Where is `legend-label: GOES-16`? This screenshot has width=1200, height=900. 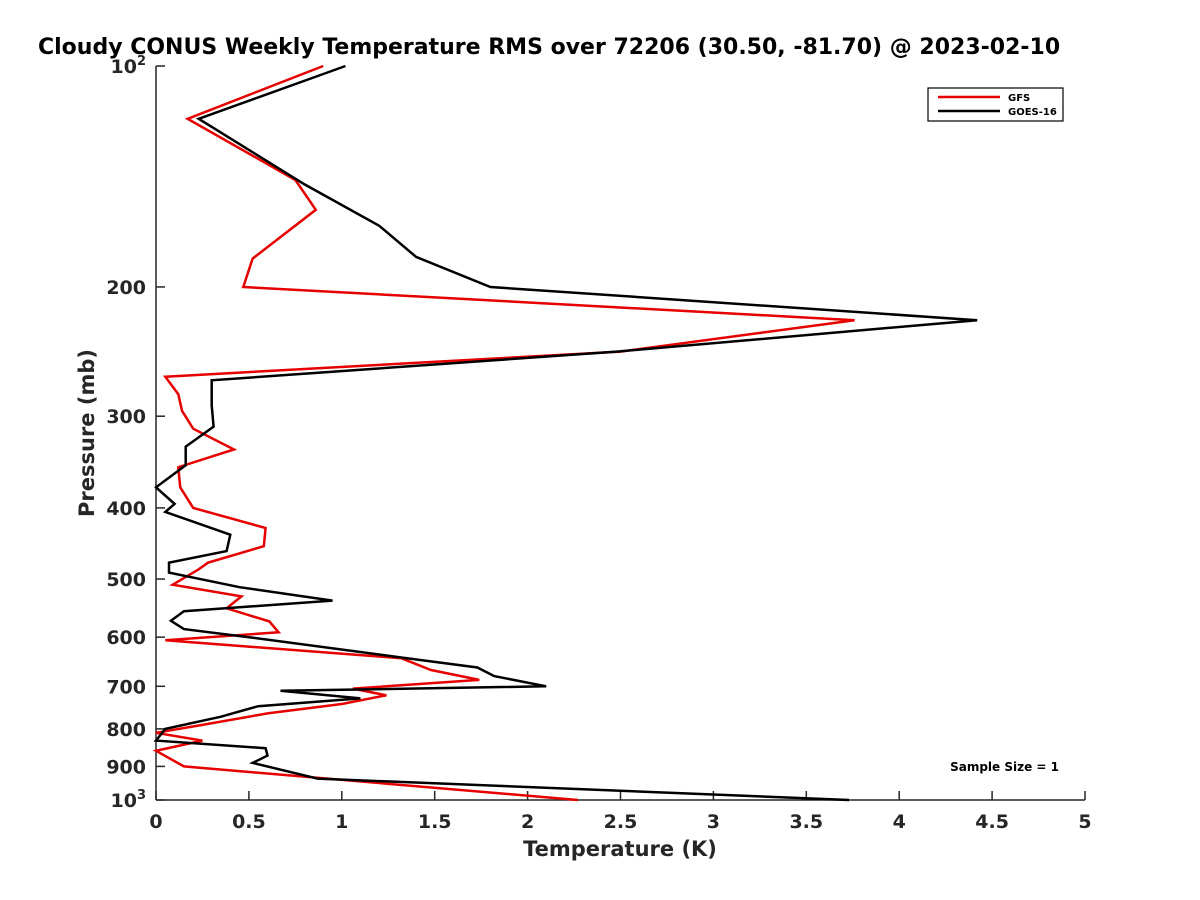
legend-label: GOES-16 is located at coordinates (1032, 112).